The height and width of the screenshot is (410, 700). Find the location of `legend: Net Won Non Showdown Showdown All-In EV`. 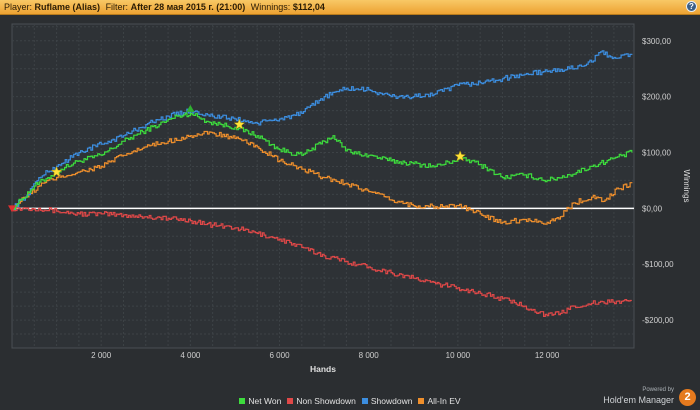

legend: Net Won Non Showdown Showdown All-In EV is located at coordinates (350, 401).